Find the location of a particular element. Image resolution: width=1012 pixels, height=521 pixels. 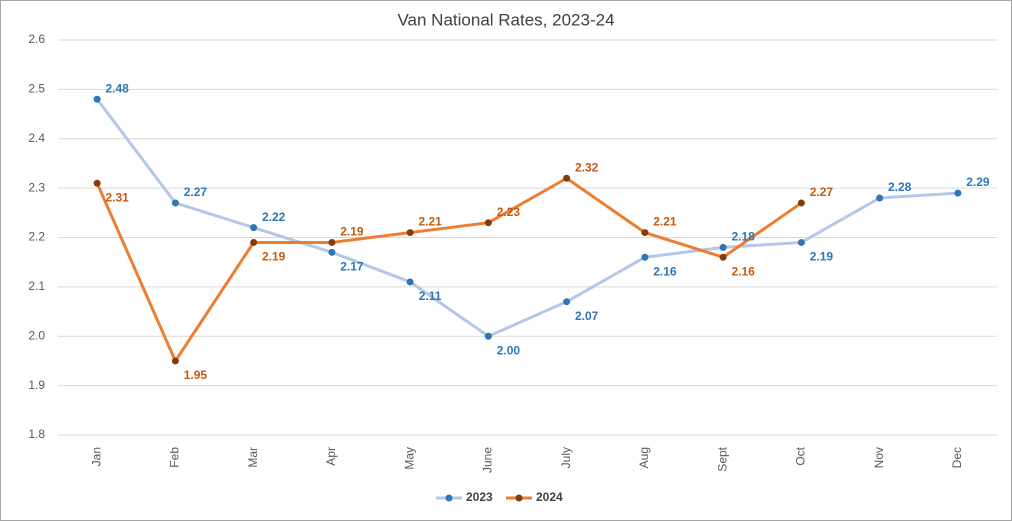

y-tick-label: 2.2 is located at coordinates (36, 237).